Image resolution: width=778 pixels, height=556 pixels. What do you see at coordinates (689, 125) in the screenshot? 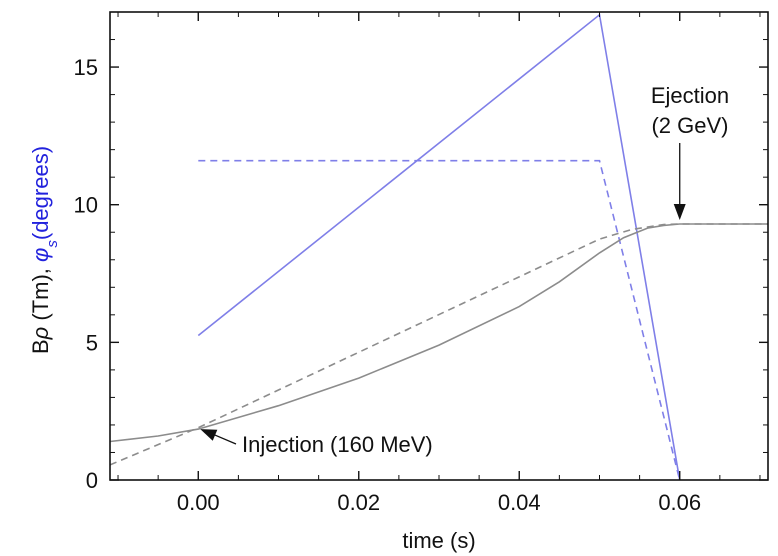
I see `ejection-label-line2: (2 GeV)` at bounding box center [689, 125].